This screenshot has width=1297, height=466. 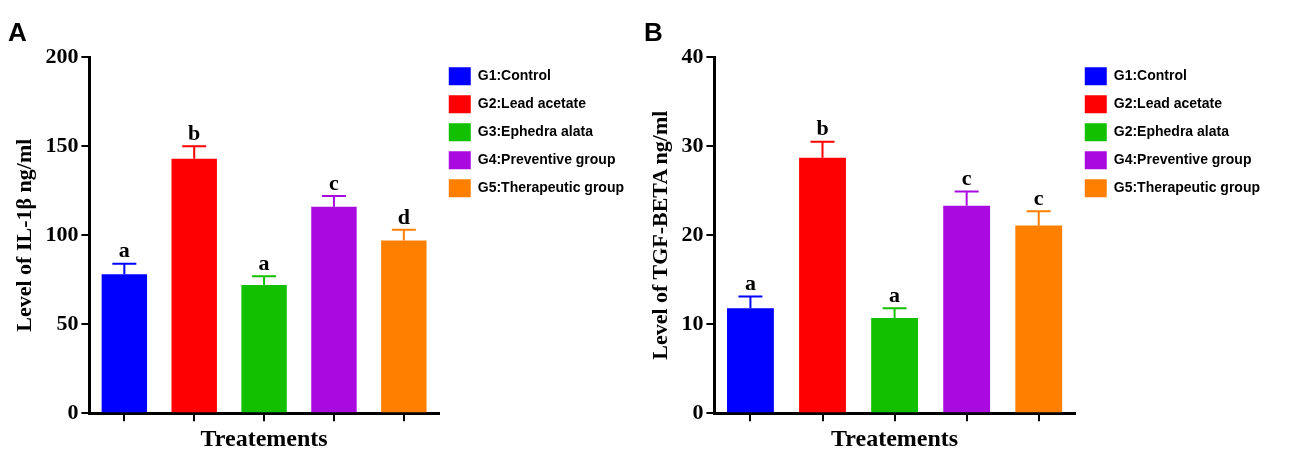 I want to click on chart-title: A, so click(x=17, y=31).